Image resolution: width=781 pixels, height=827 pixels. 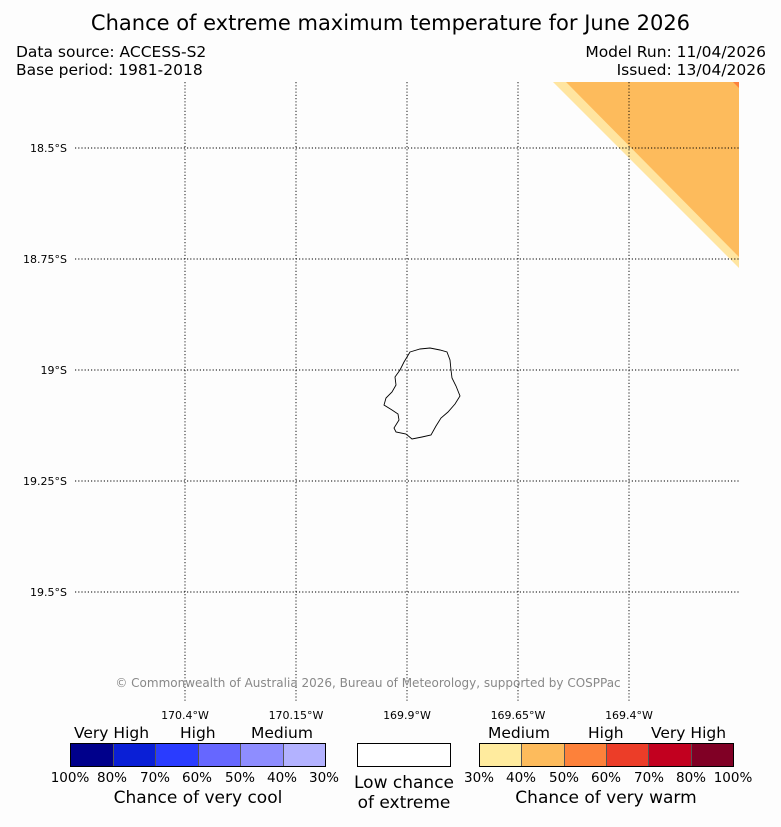 I want to click on cool-pct-label: 70%, so click(x=155, y=778).